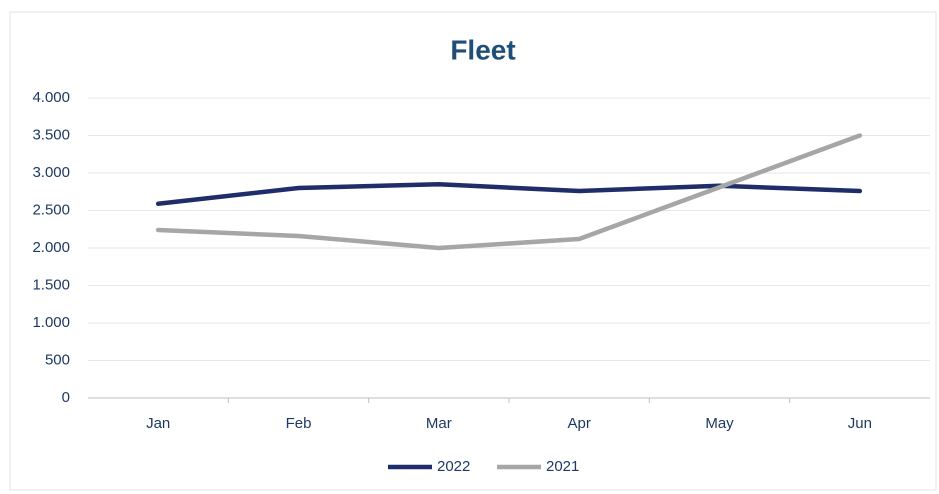 This screenshot has width=939, height=494. I want to click on y-tick-label: 3.500, so click(51, 134).